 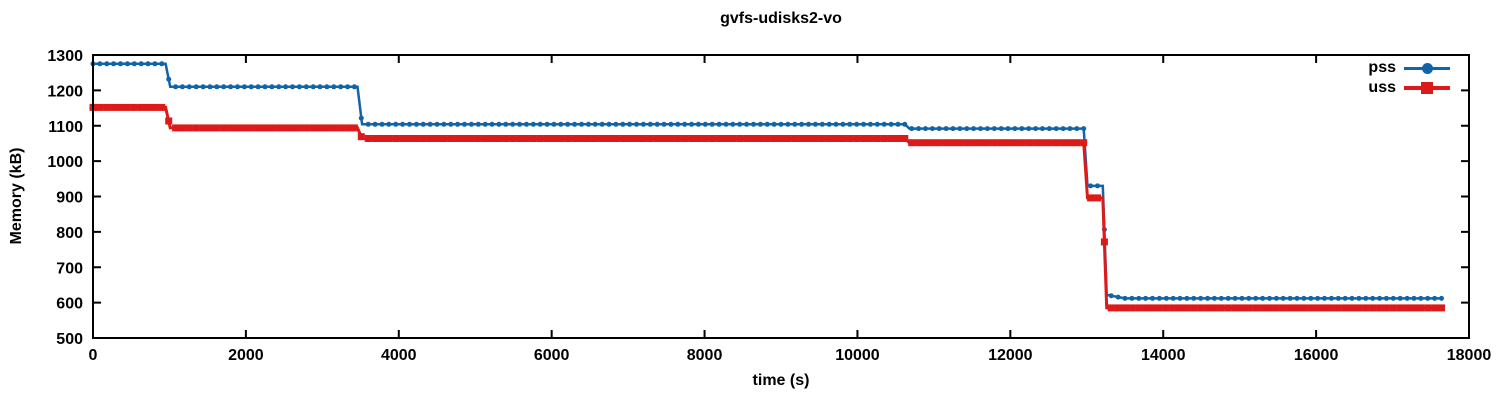 I want to click on legend-marker-uss-icon, so click(x=1427, y=88).